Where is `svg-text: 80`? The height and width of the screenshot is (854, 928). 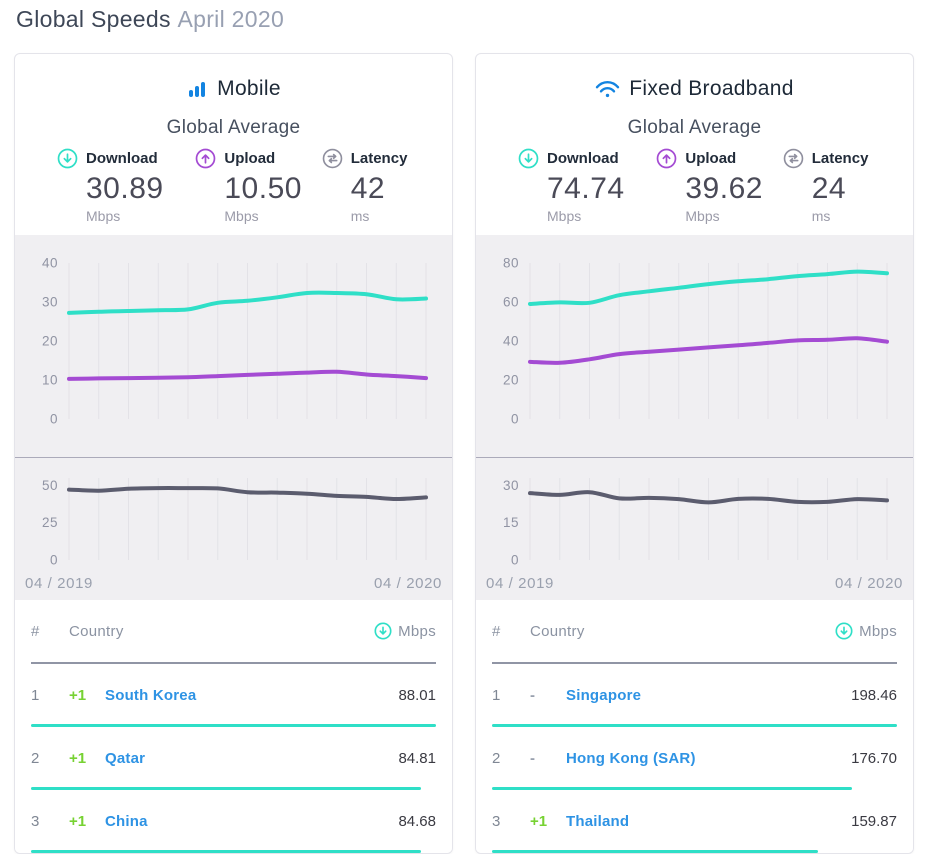 svg-text: 80 is located at coordinates (511, 263).